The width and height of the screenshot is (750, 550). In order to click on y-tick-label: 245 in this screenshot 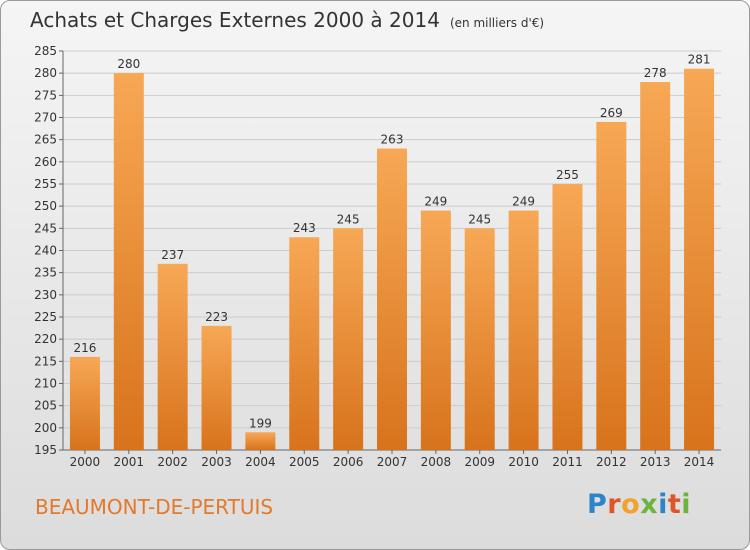, I will do `click(45, 228)`.